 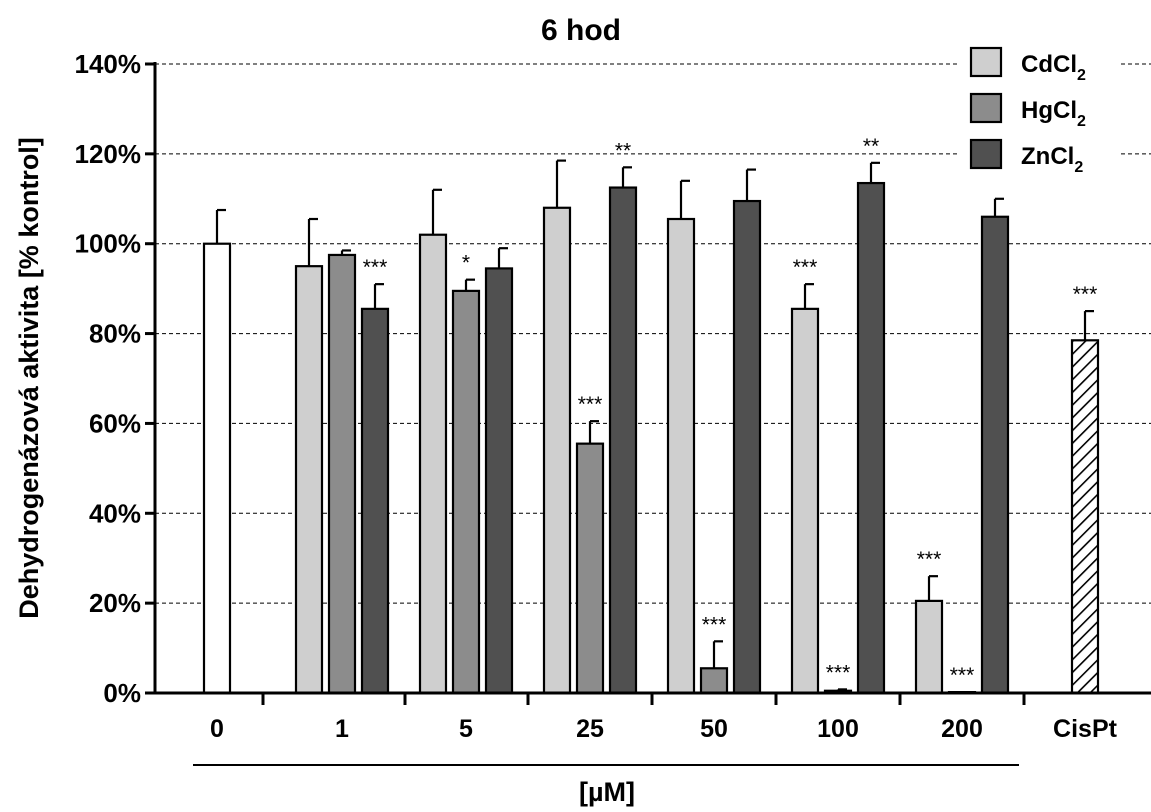 What do you see at coordinates (929, 559) in the screenshot?
I see `bar-cdcl-200-significance: ***` at bounding box center [929, 559].